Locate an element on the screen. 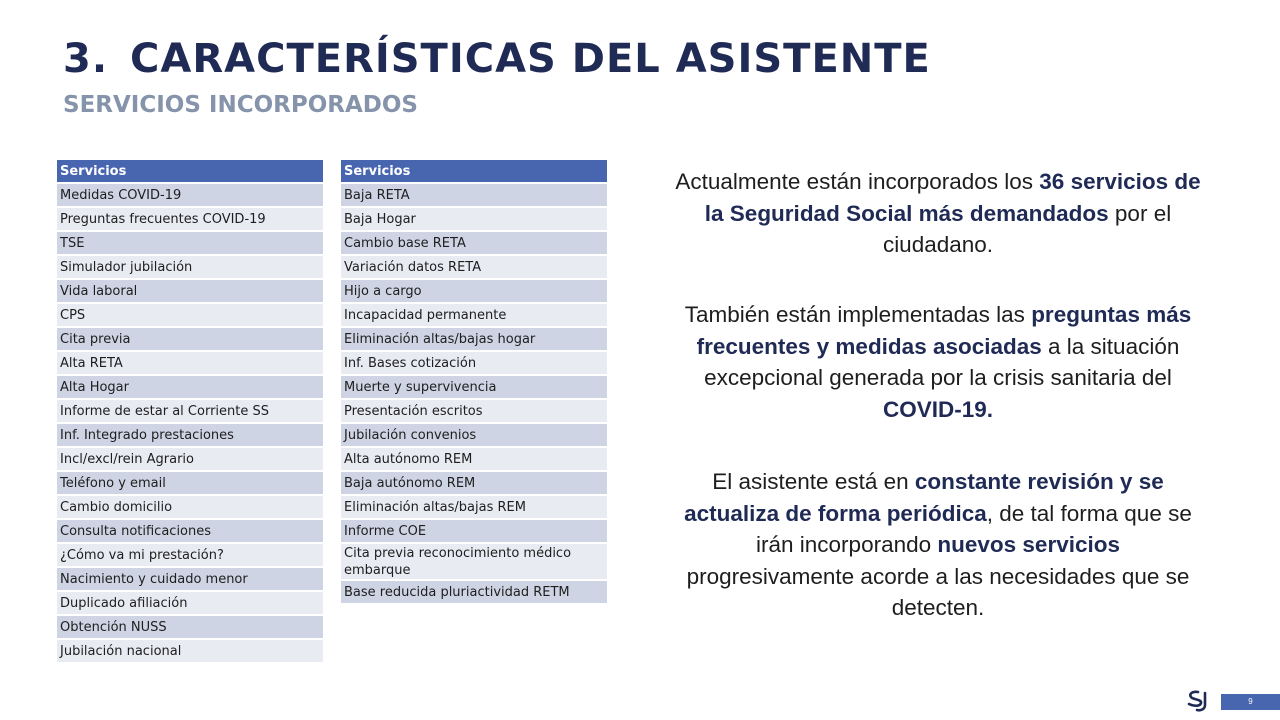 The image size is (1280, 720). paragraph-text: por el ciudadano. is located at coordinates (1027, 229).